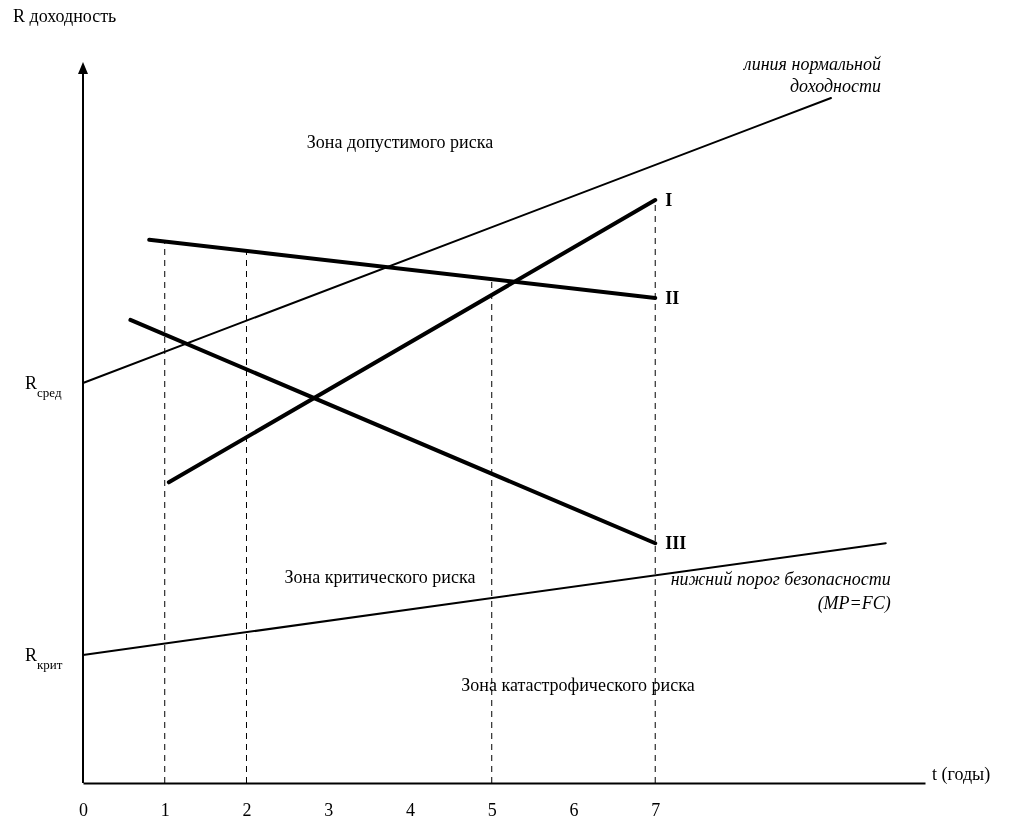 The image size is (1013, 832). Describe the element at coordinates (247, 809) in the screenshot. I see `x-tick-label: 2` at that location.